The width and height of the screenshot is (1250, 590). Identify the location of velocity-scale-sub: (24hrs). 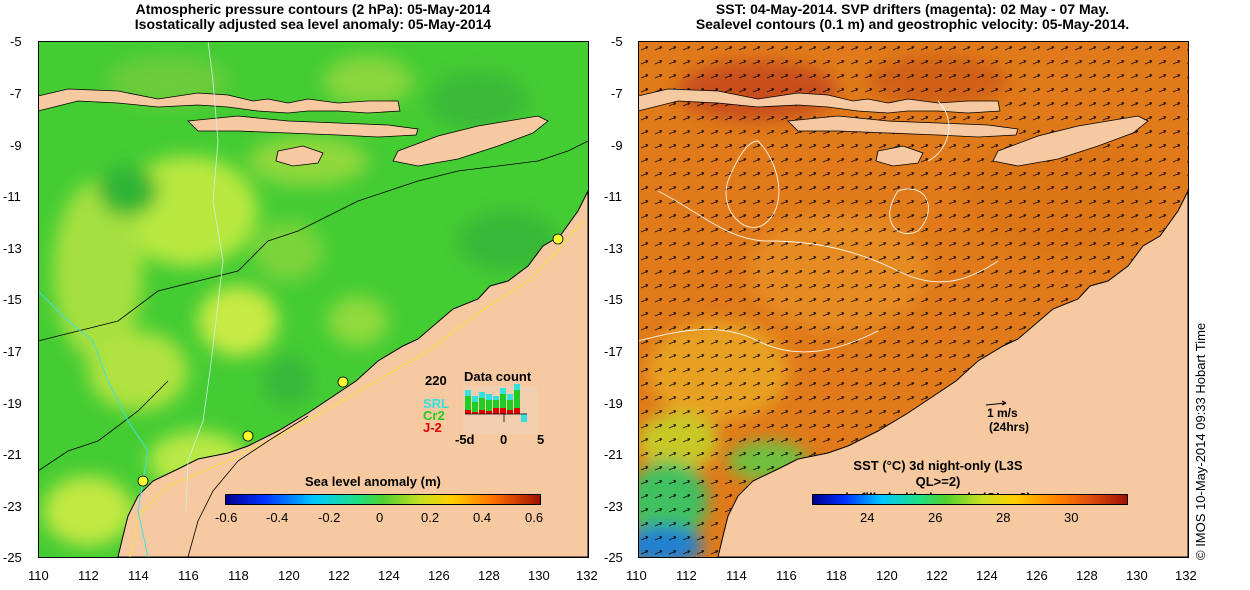
(1009, 427).